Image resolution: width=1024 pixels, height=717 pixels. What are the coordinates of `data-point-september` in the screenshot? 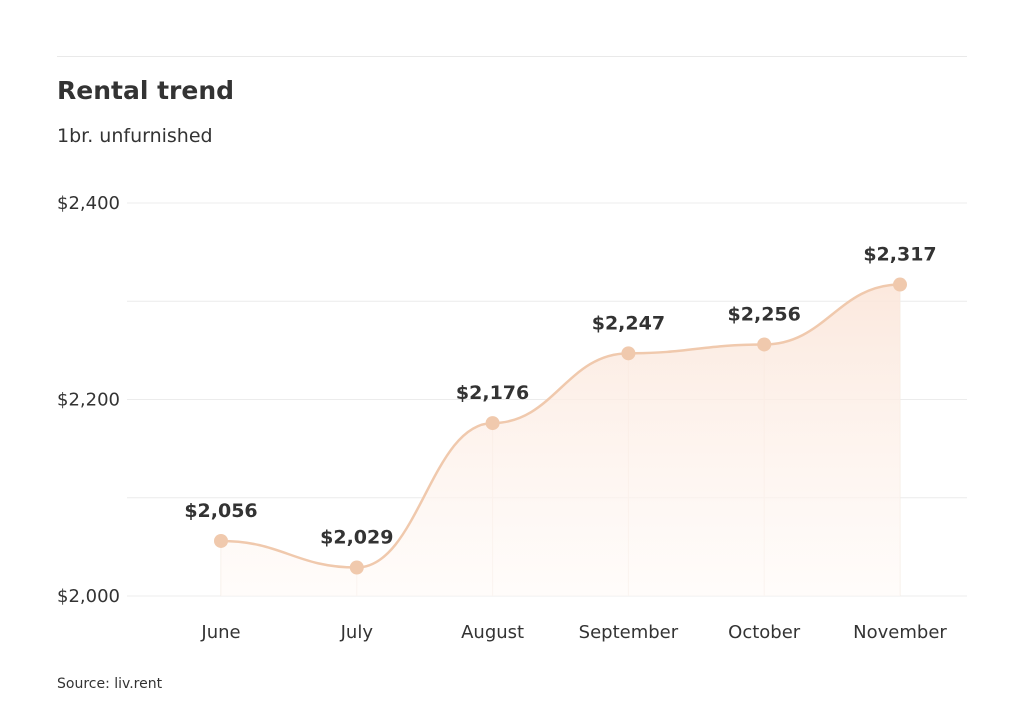 It's located at (628, 353).